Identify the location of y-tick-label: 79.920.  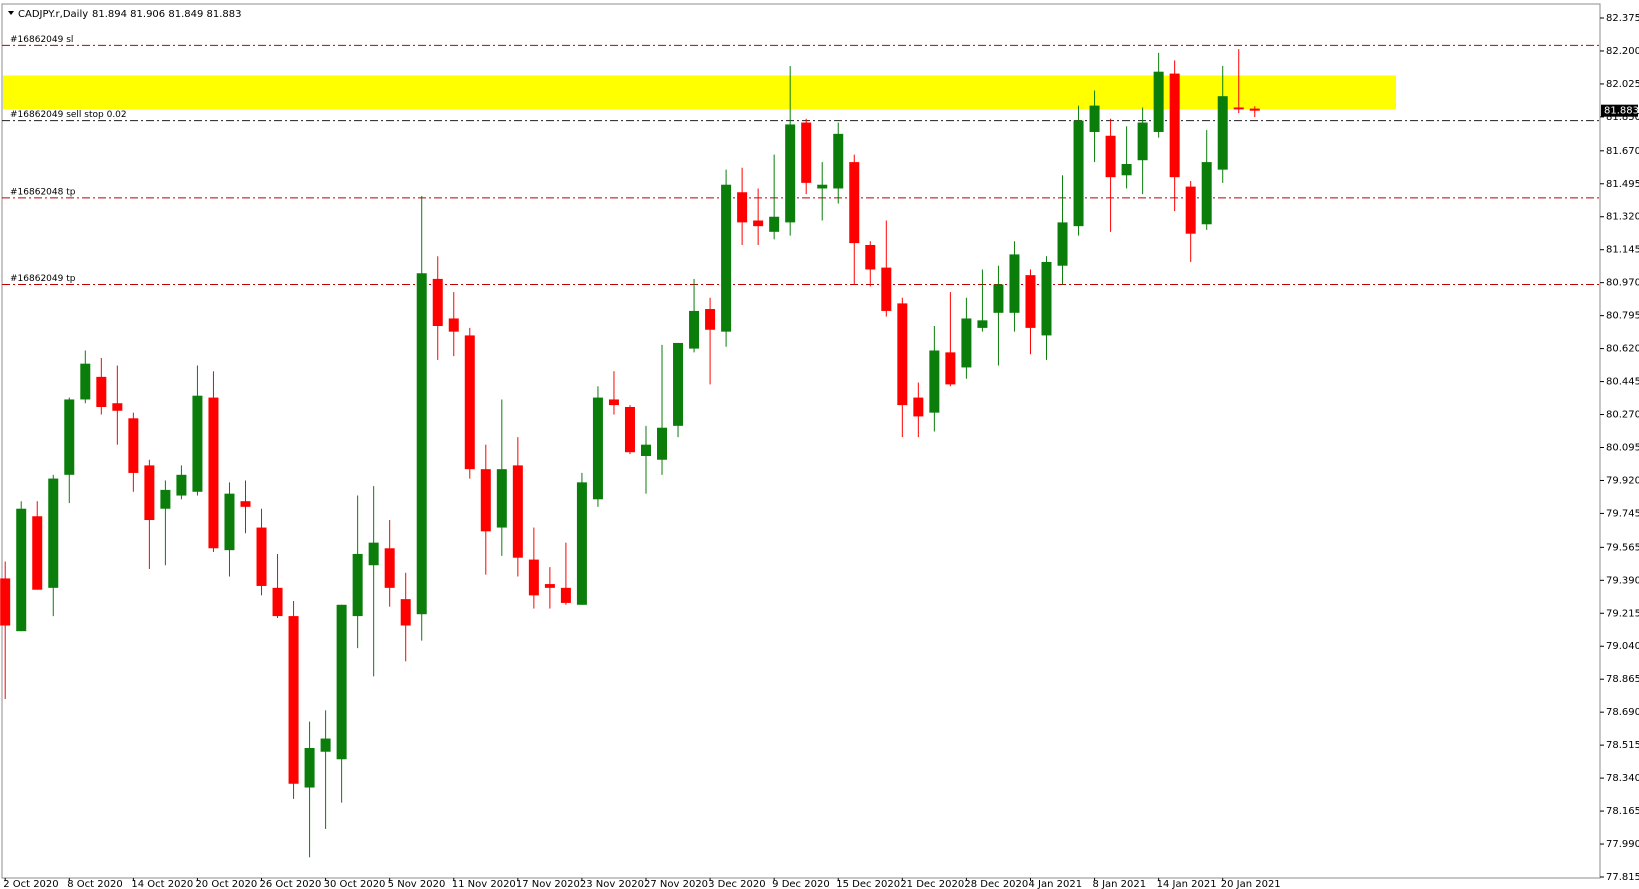
(1622, 480).